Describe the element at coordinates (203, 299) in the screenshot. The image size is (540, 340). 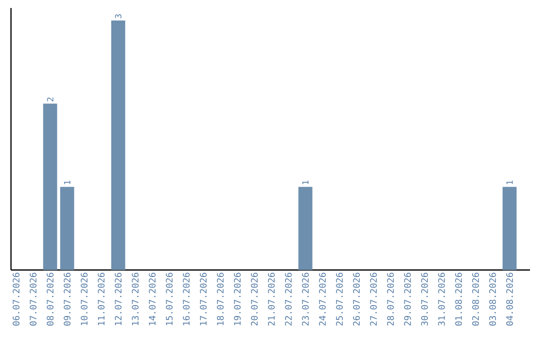
I see `x-tick-label: 17.07.2026` at that location.